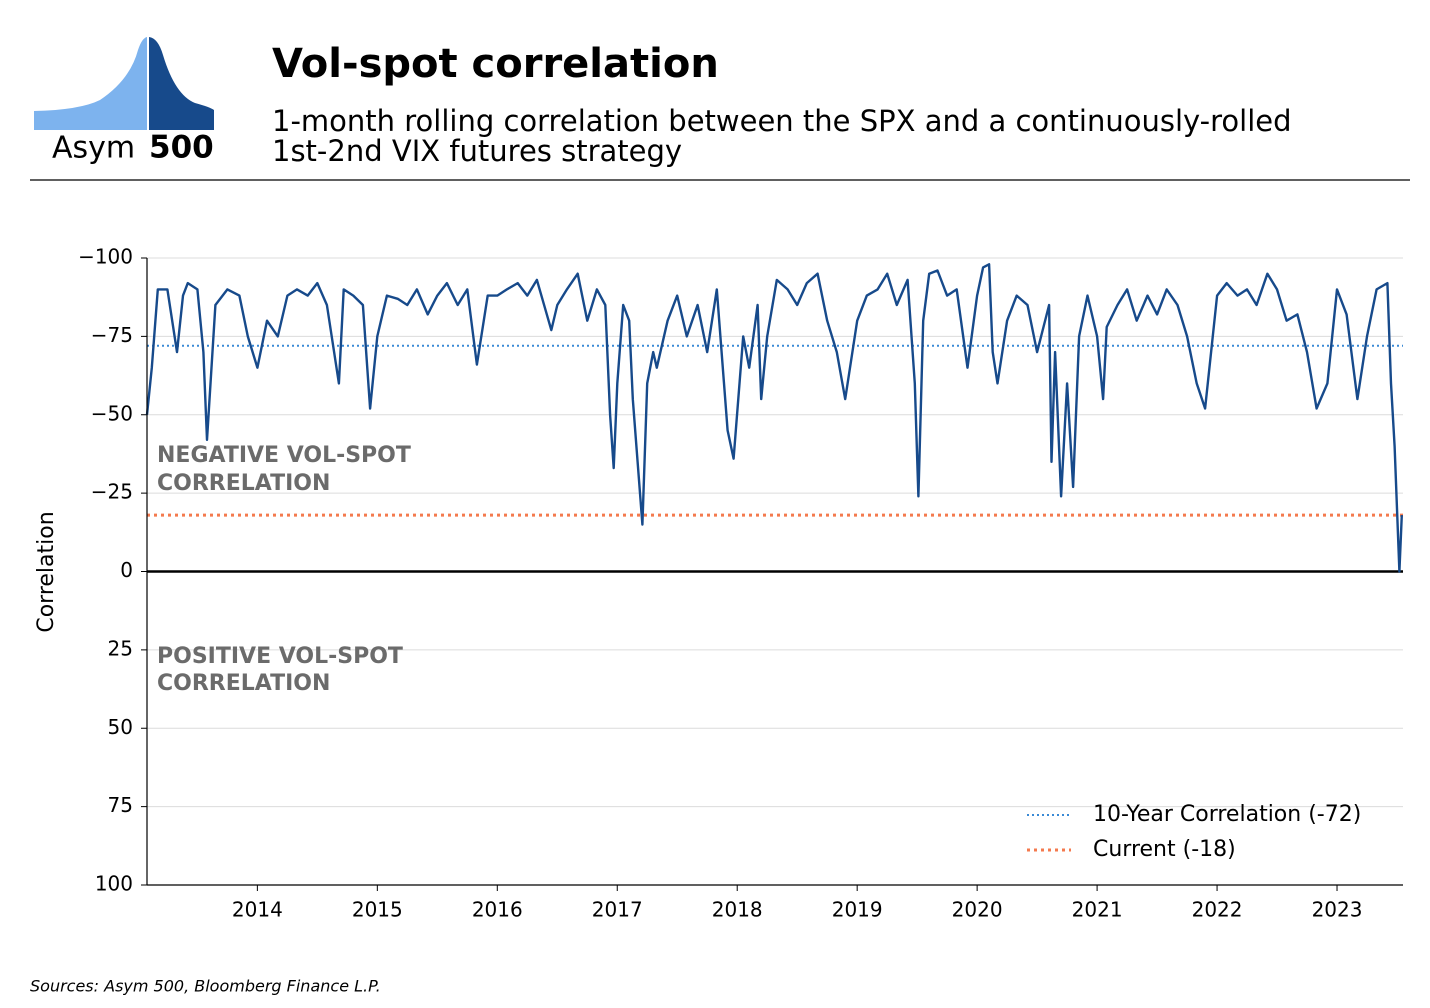  Describe the element at coordinates (112, 335) in the screenshot. I see `y-tick-label: −75` at that location.